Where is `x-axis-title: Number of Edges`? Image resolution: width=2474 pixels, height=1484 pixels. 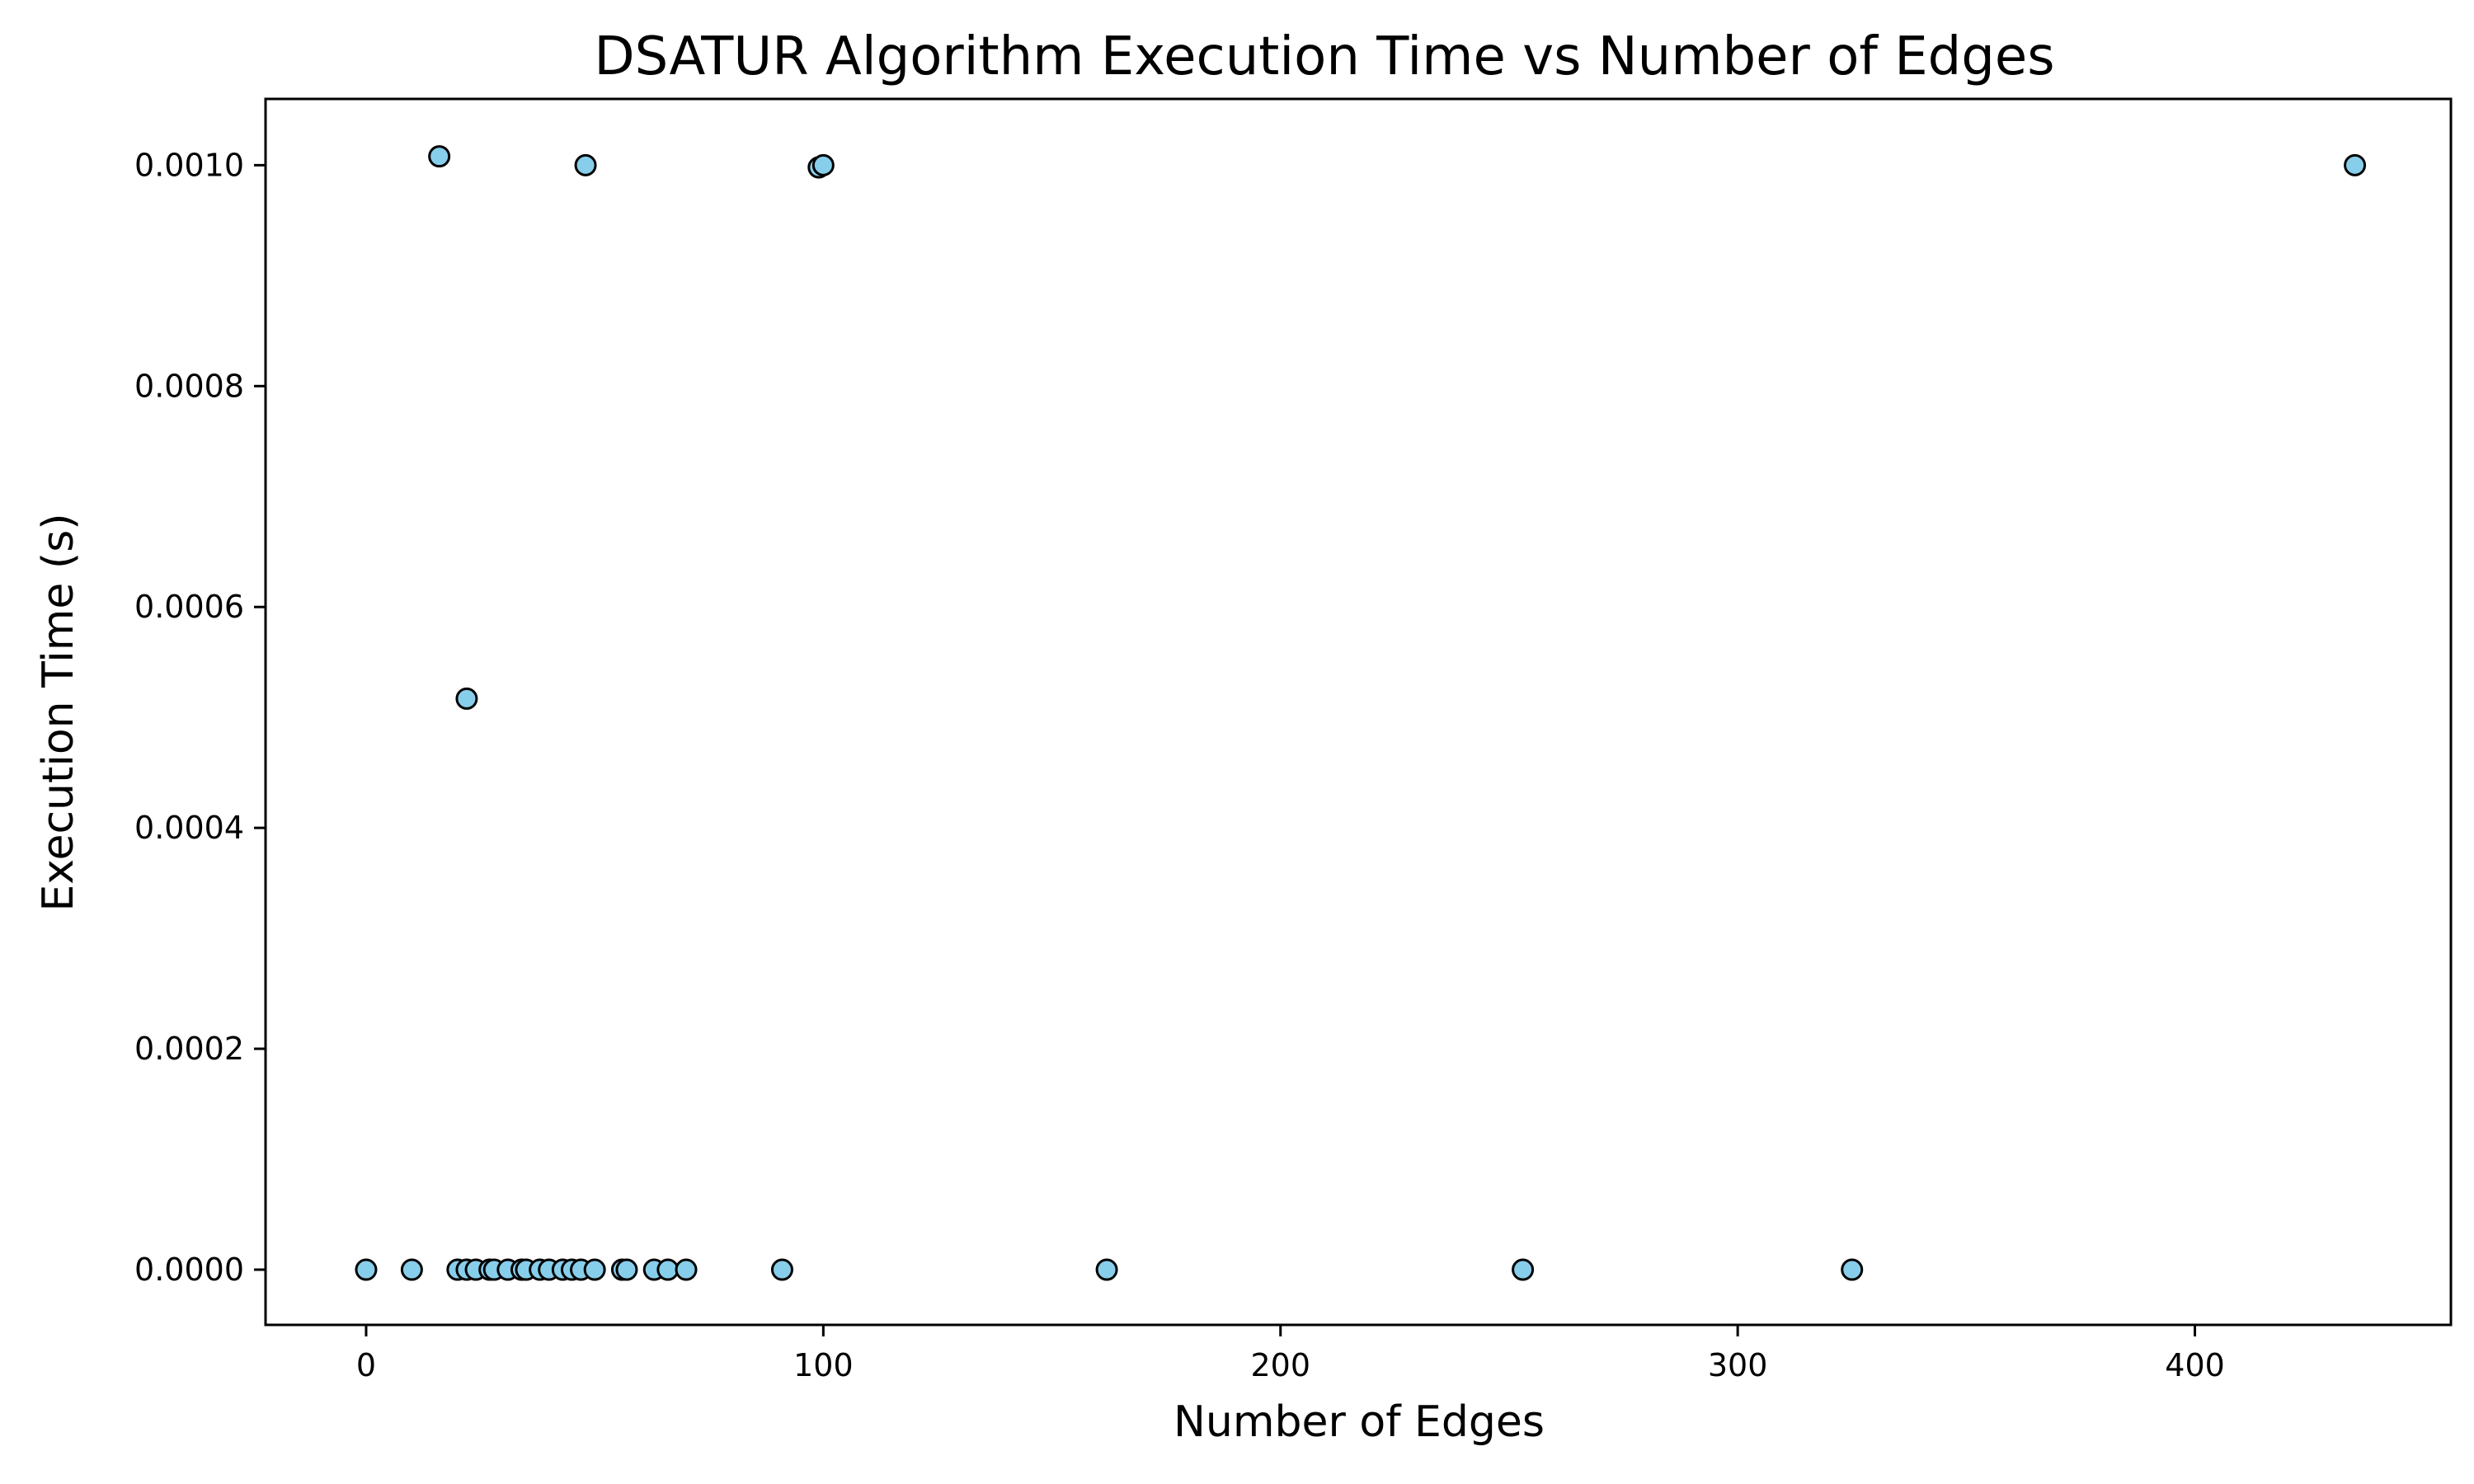
x-axis-title: Number of Edges is located at coordinates (1359, 1422).